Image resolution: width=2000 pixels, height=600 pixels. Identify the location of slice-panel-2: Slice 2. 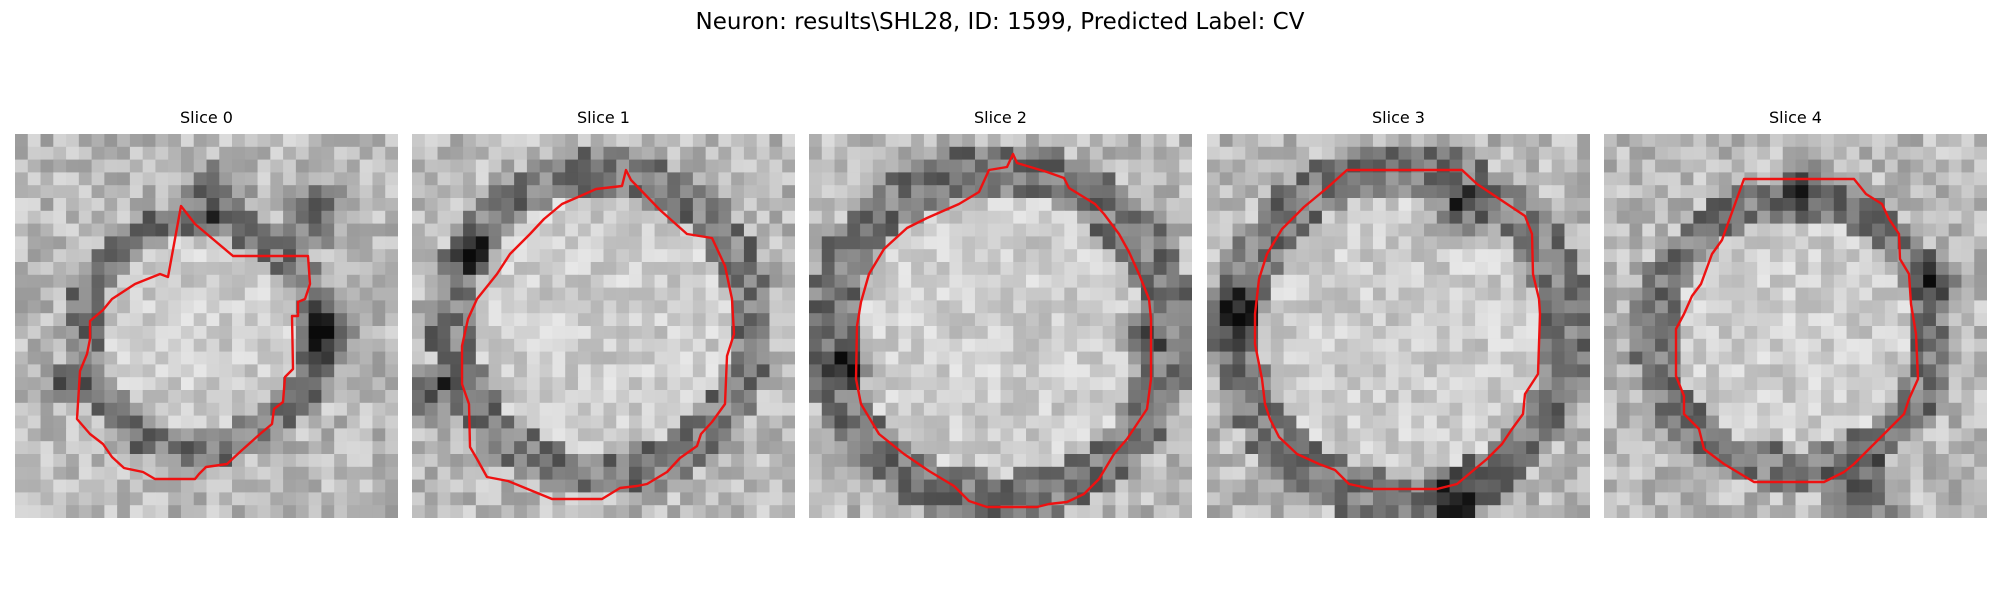
(1000, 313).